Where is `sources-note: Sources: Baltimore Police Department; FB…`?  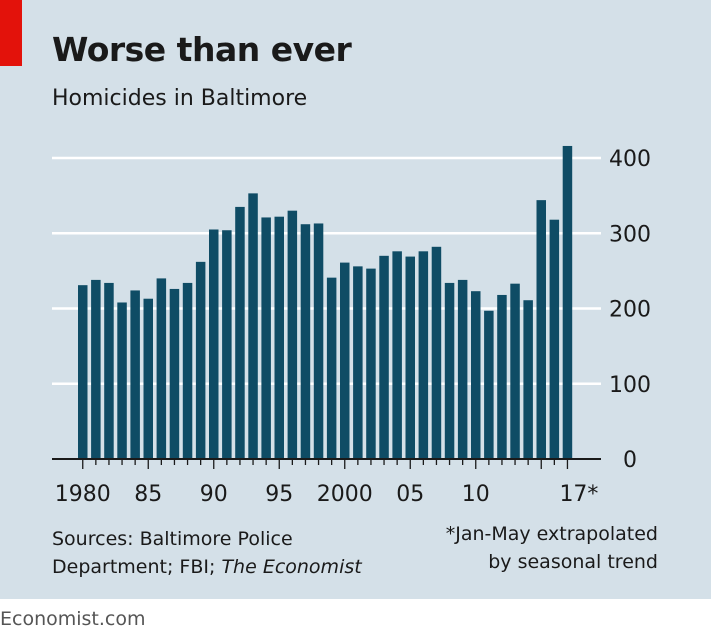 sources-note: Sources: Baltimore Police Department; FB… is located at coordinates (207, 553).